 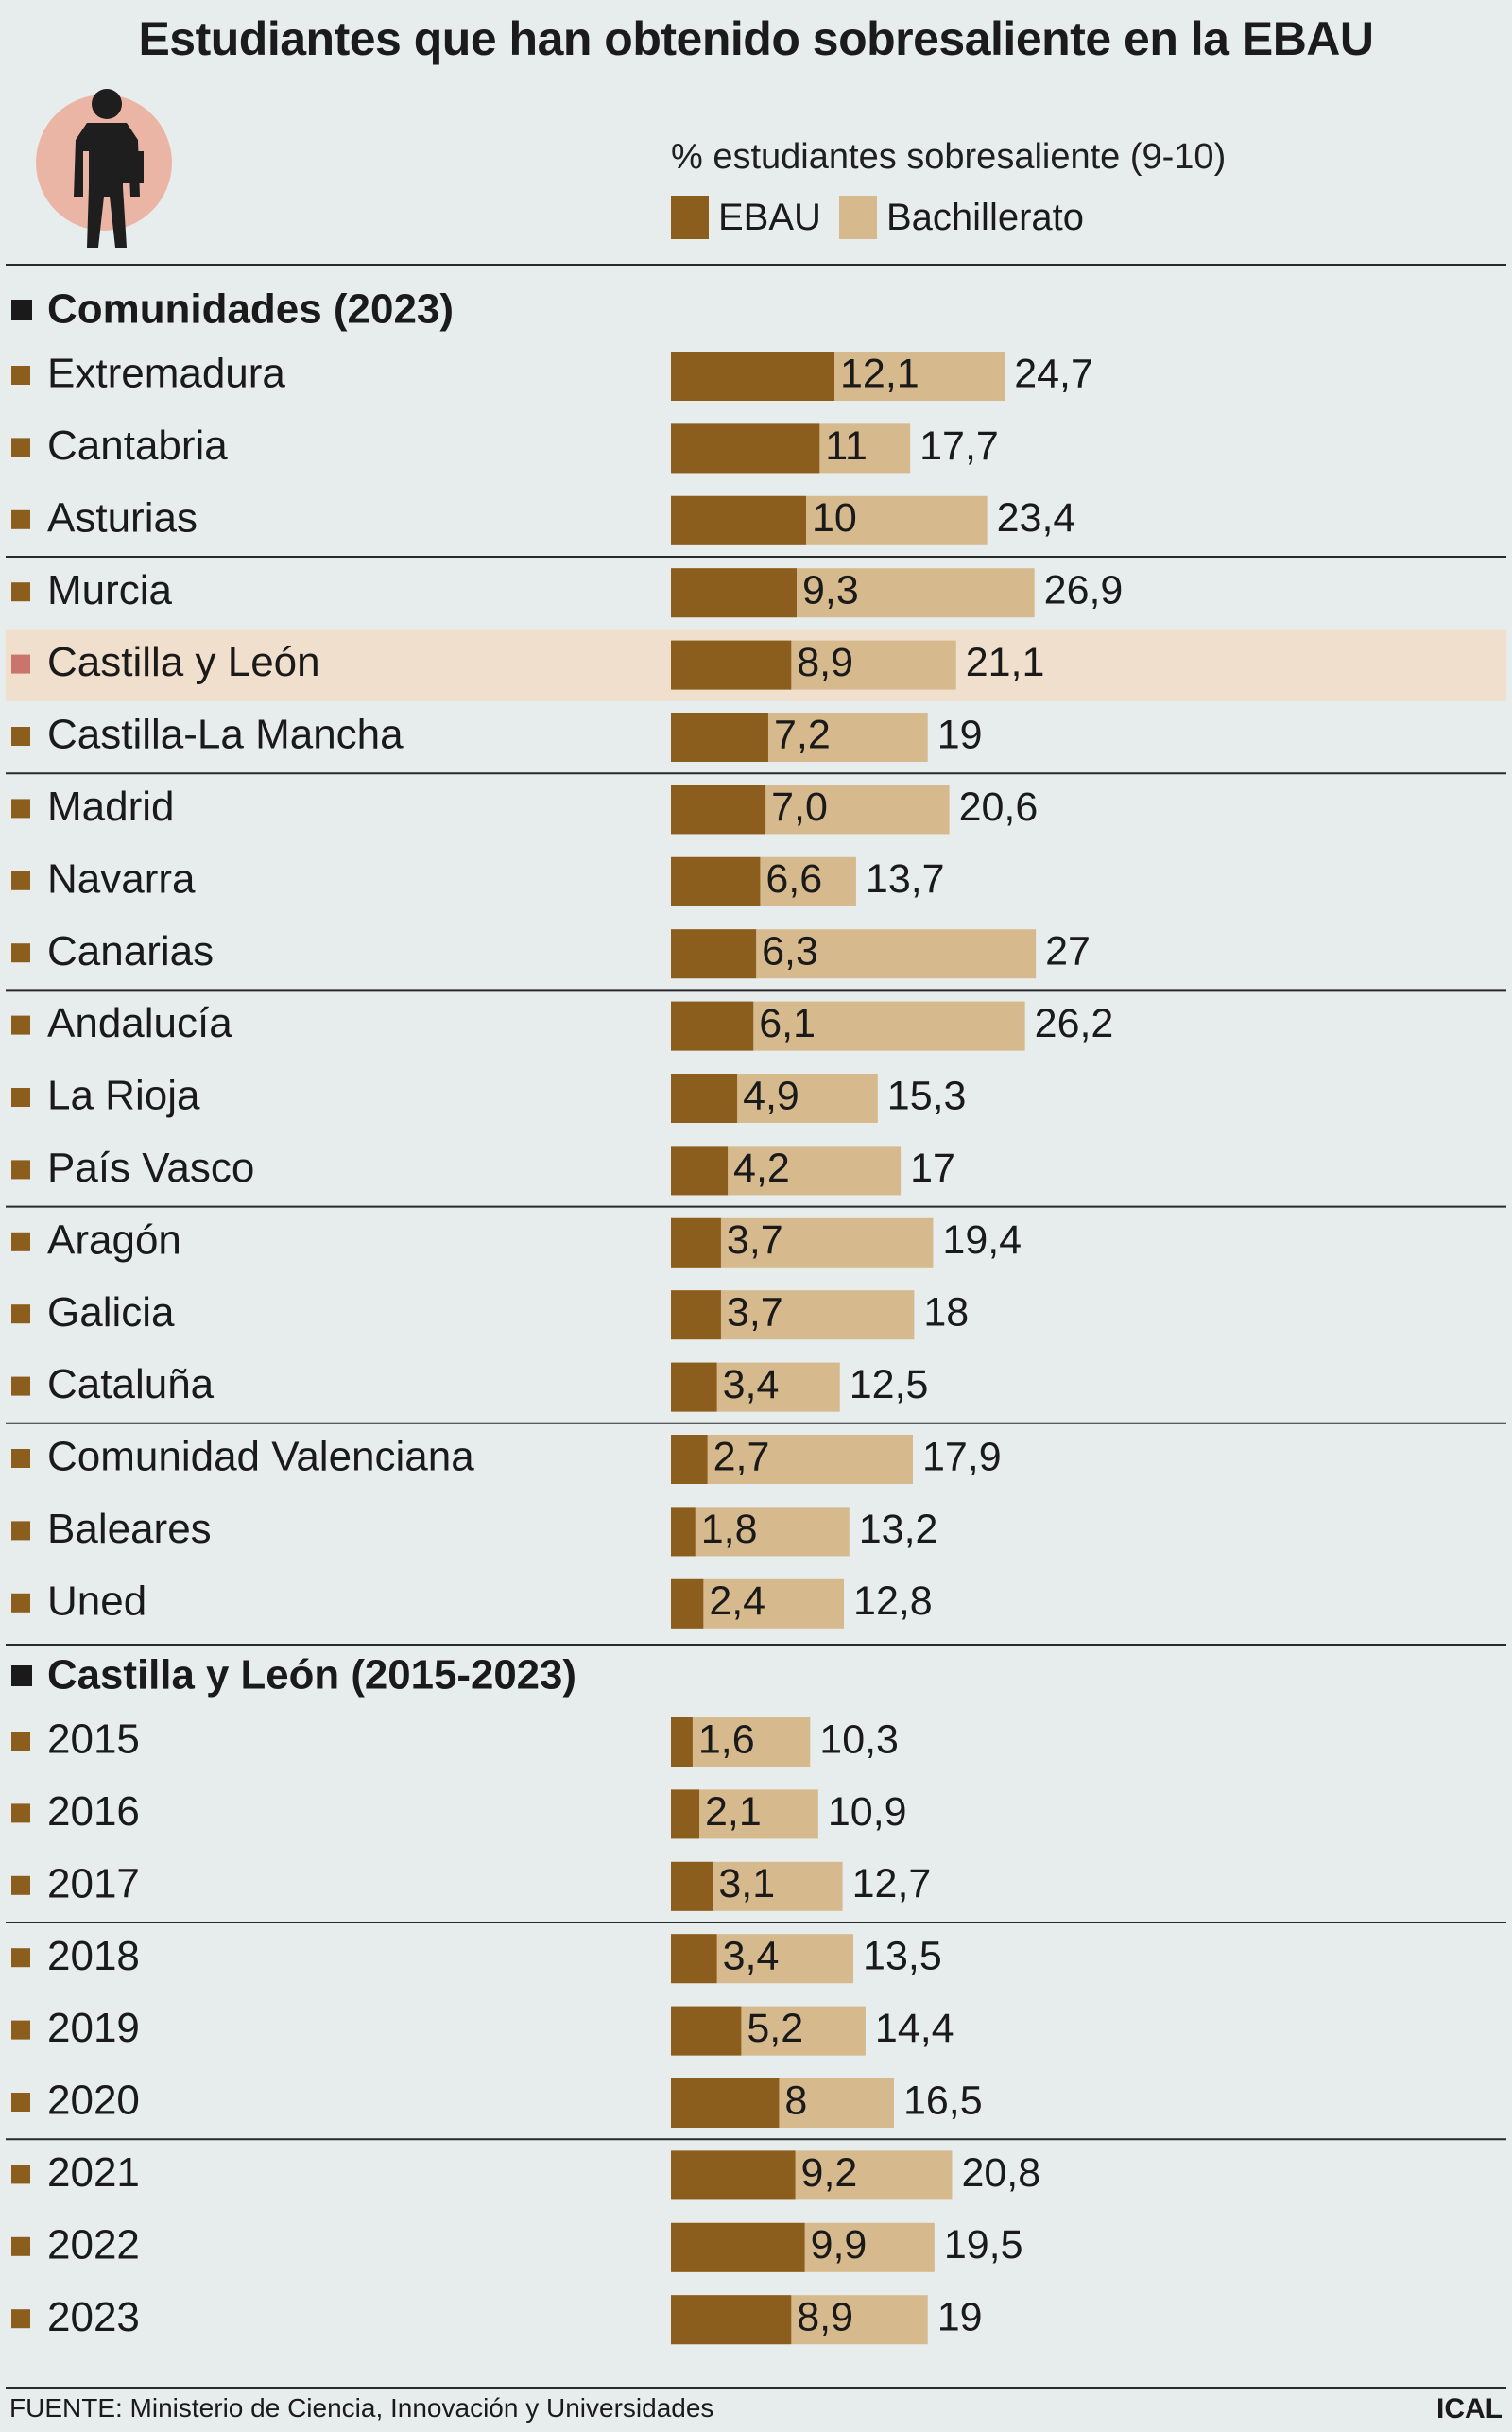 What do you see at coordinates (893, 1601) in the screenshot?
I see `data-label-bachillerato: 12,8` at bounding box center [893, 1601].